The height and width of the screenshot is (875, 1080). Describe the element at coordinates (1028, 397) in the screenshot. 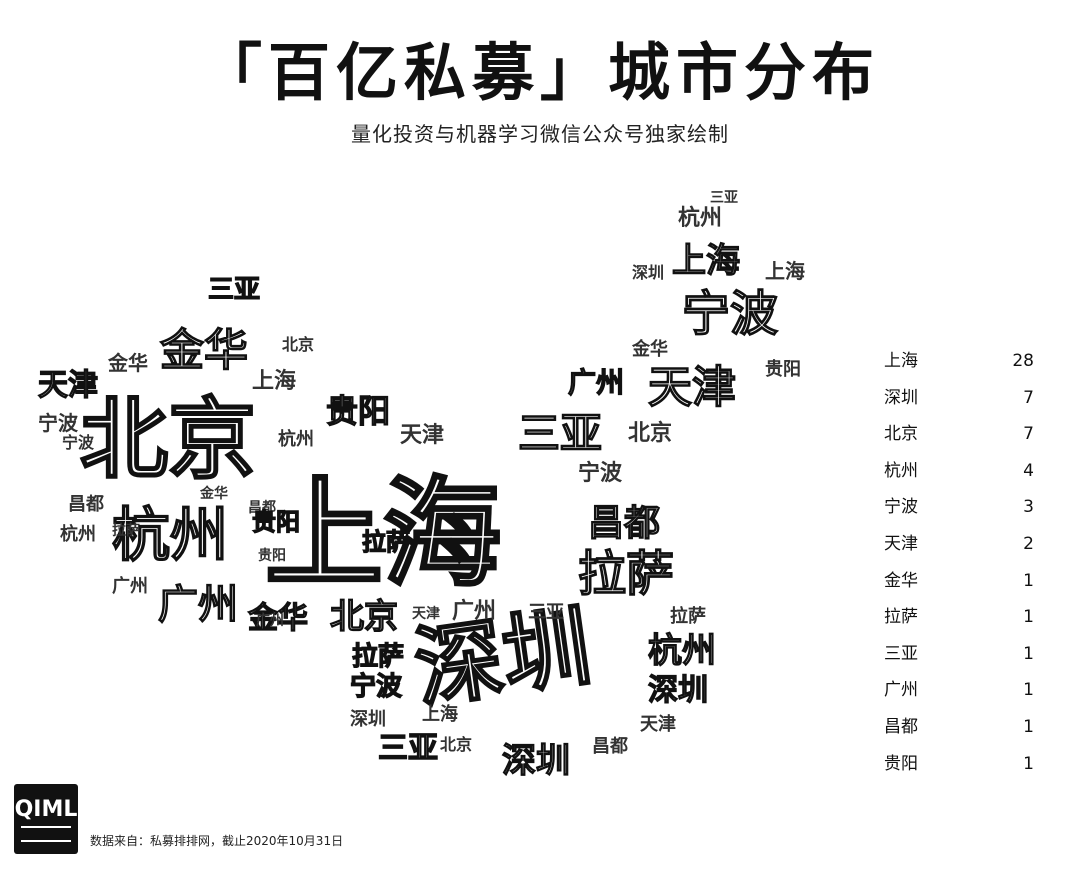

I see `legend-count: 7` at that location.